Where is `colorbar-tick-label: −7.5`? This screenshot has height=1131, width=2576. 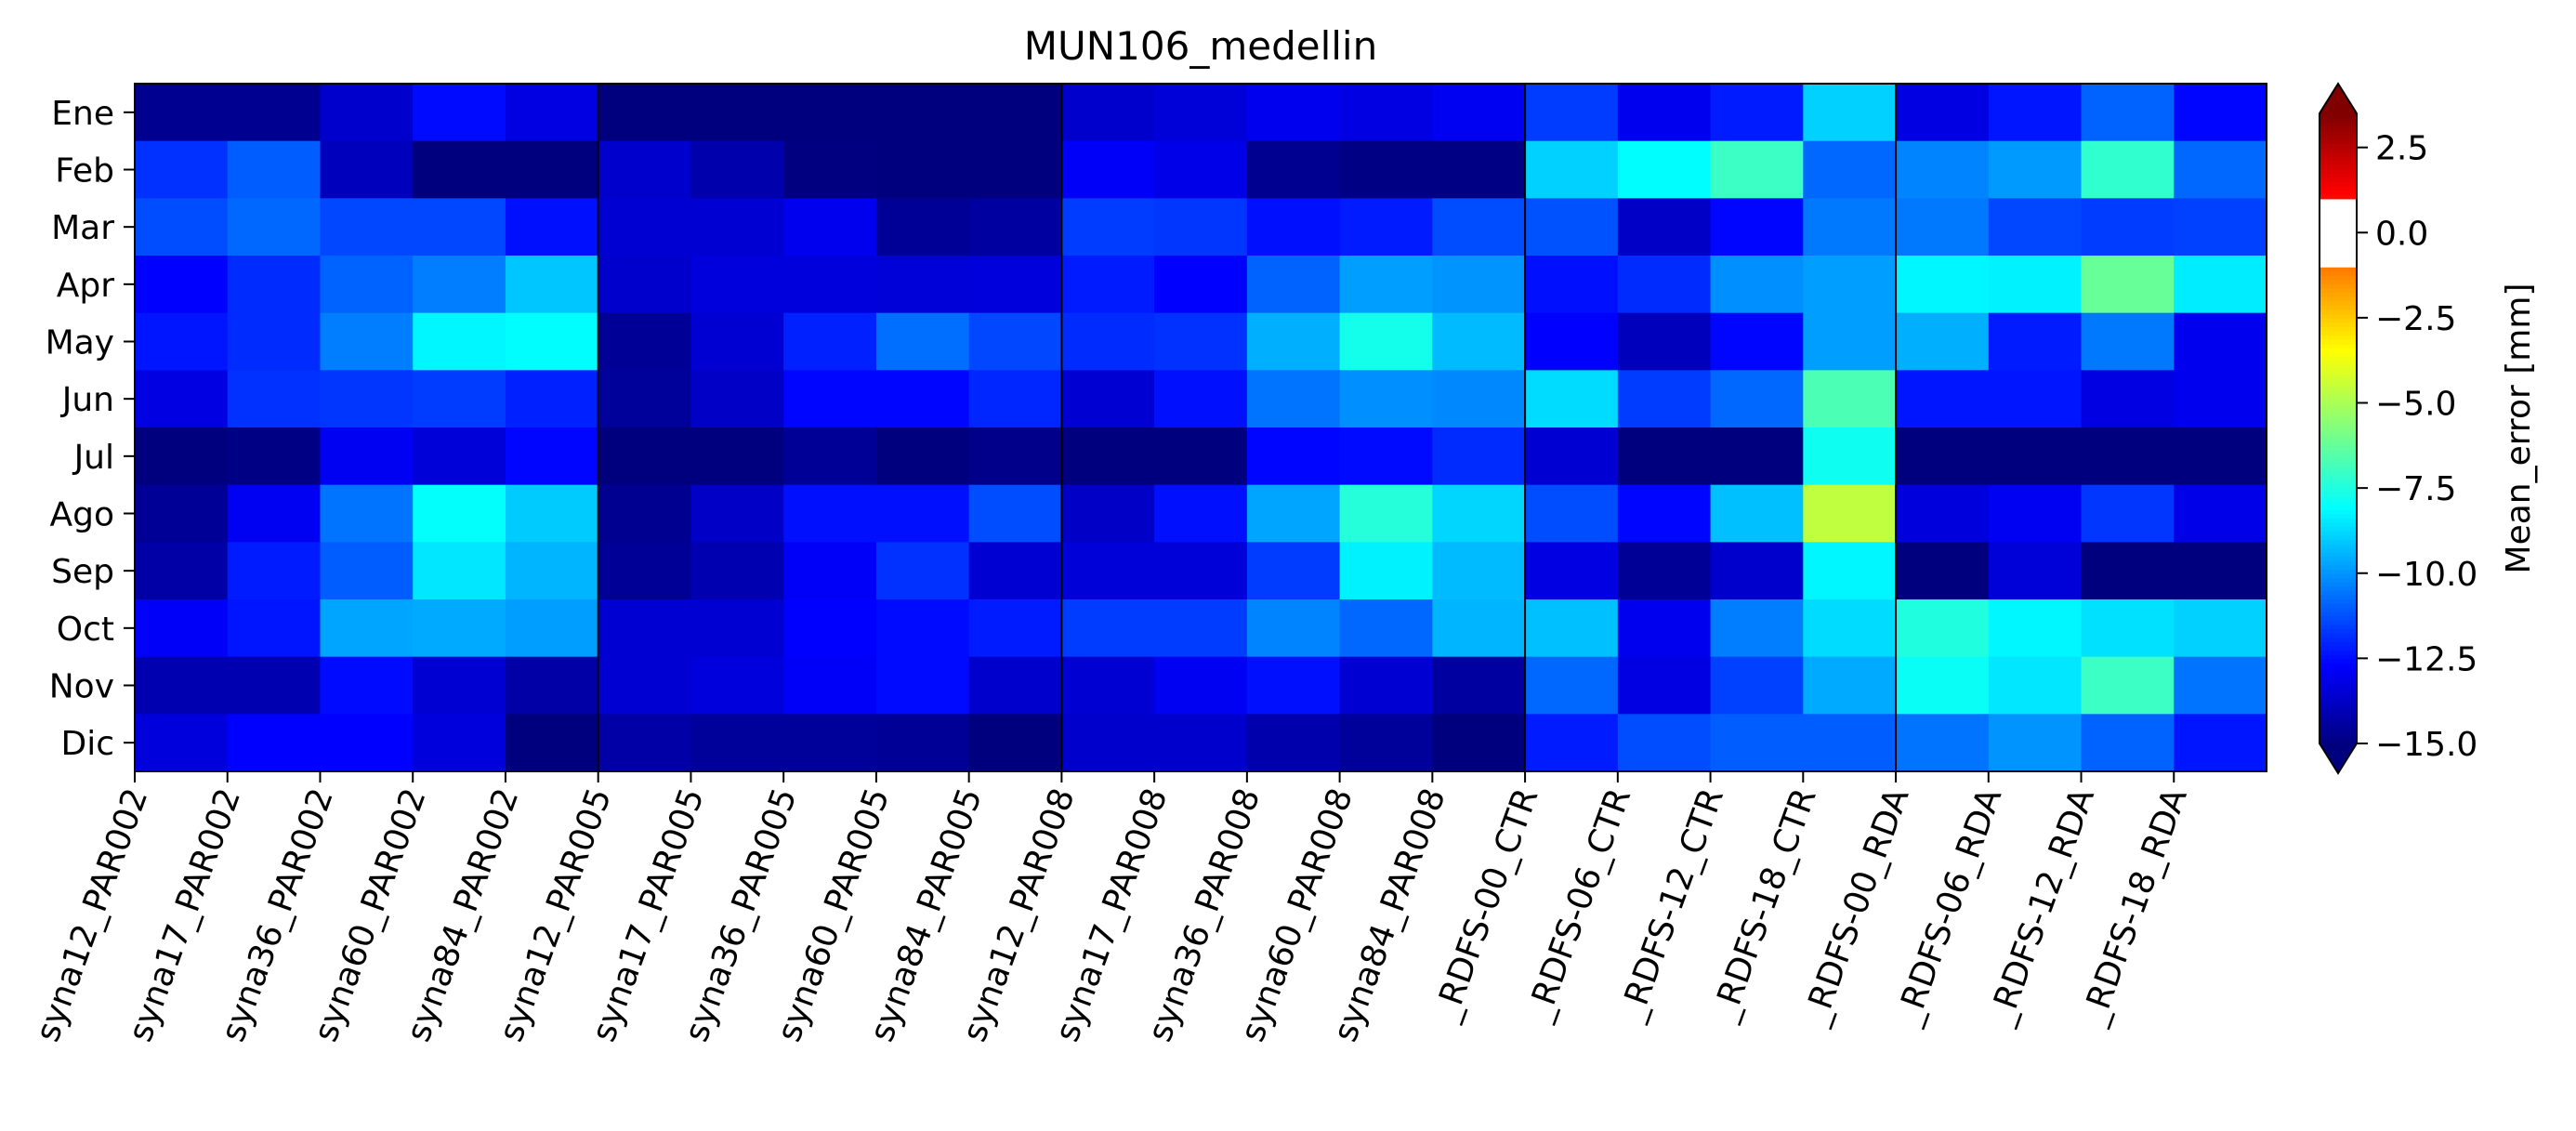 colorbar-tick-label: −7.5 is located at coordinates (2415, 489).